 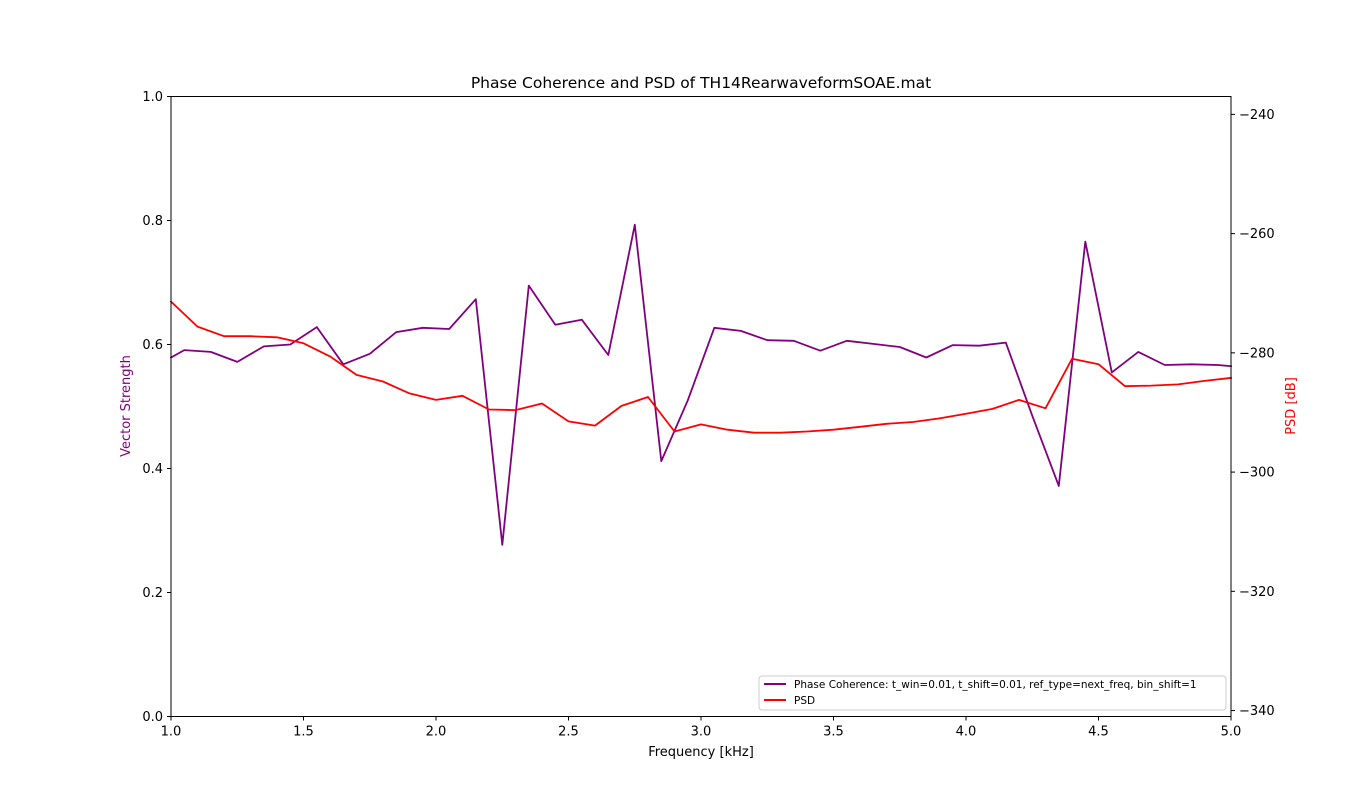 What do you see at coordinates (152, 97) in the screenshot?
I see `y-left-tick-label: 1.0` at bounding box center [152, 97].